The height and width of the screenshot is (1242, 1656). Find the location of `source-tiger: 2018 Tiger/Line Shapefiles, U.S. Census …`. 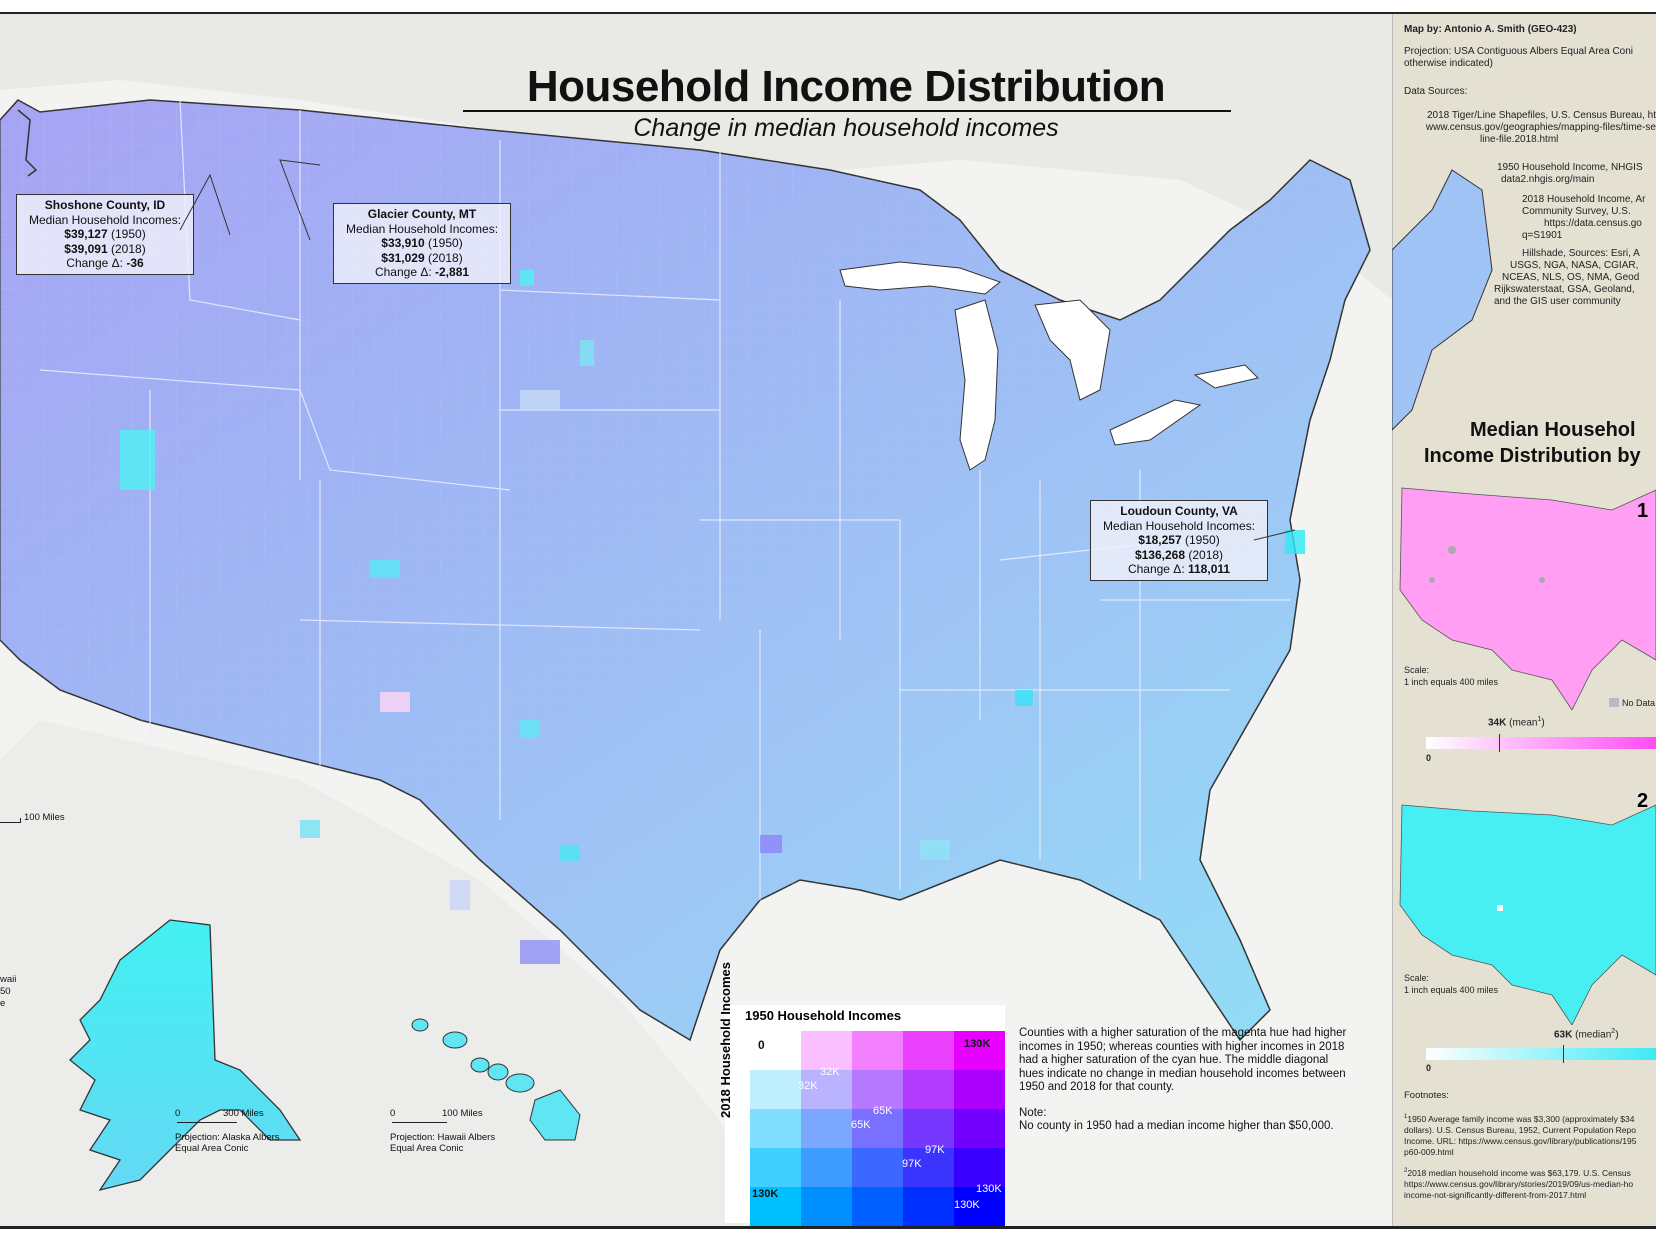

source-tiger: 2018 Tiger/Line Shapefiles, U.S. Census … is located at coordinates (1540, 127).